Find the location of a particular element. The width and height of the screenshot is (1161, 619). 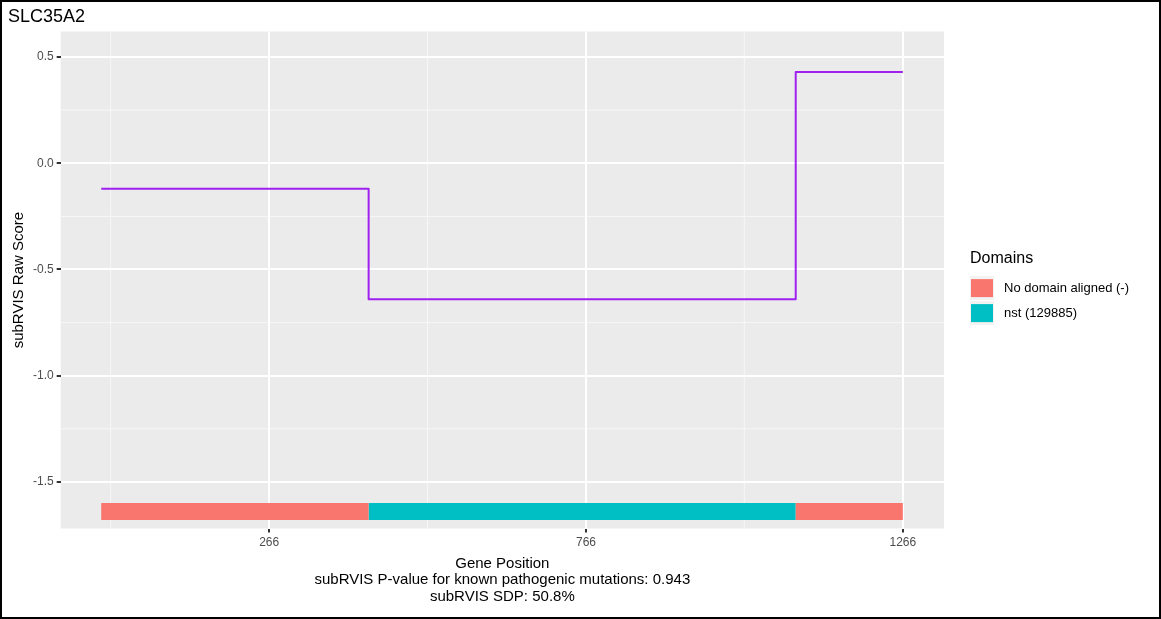

legend-label: No domain aligned (-) is located at coordinates (1067, 287).